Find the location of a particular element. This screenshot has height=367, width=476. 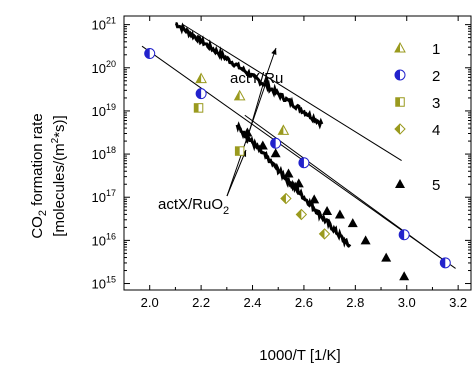

actY-curve is located at coordinates (249, 75).